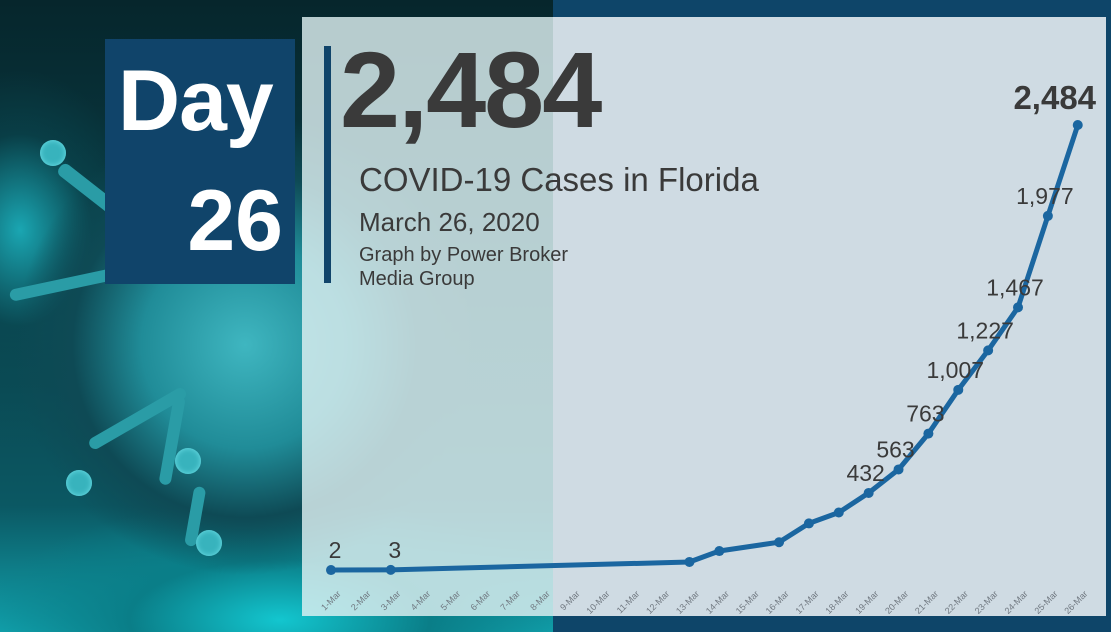  What do you see at coordinates (451, 601) in the screenshot?
I see `x-tick-label: 5-Mar` at bounding box center [451, 601].